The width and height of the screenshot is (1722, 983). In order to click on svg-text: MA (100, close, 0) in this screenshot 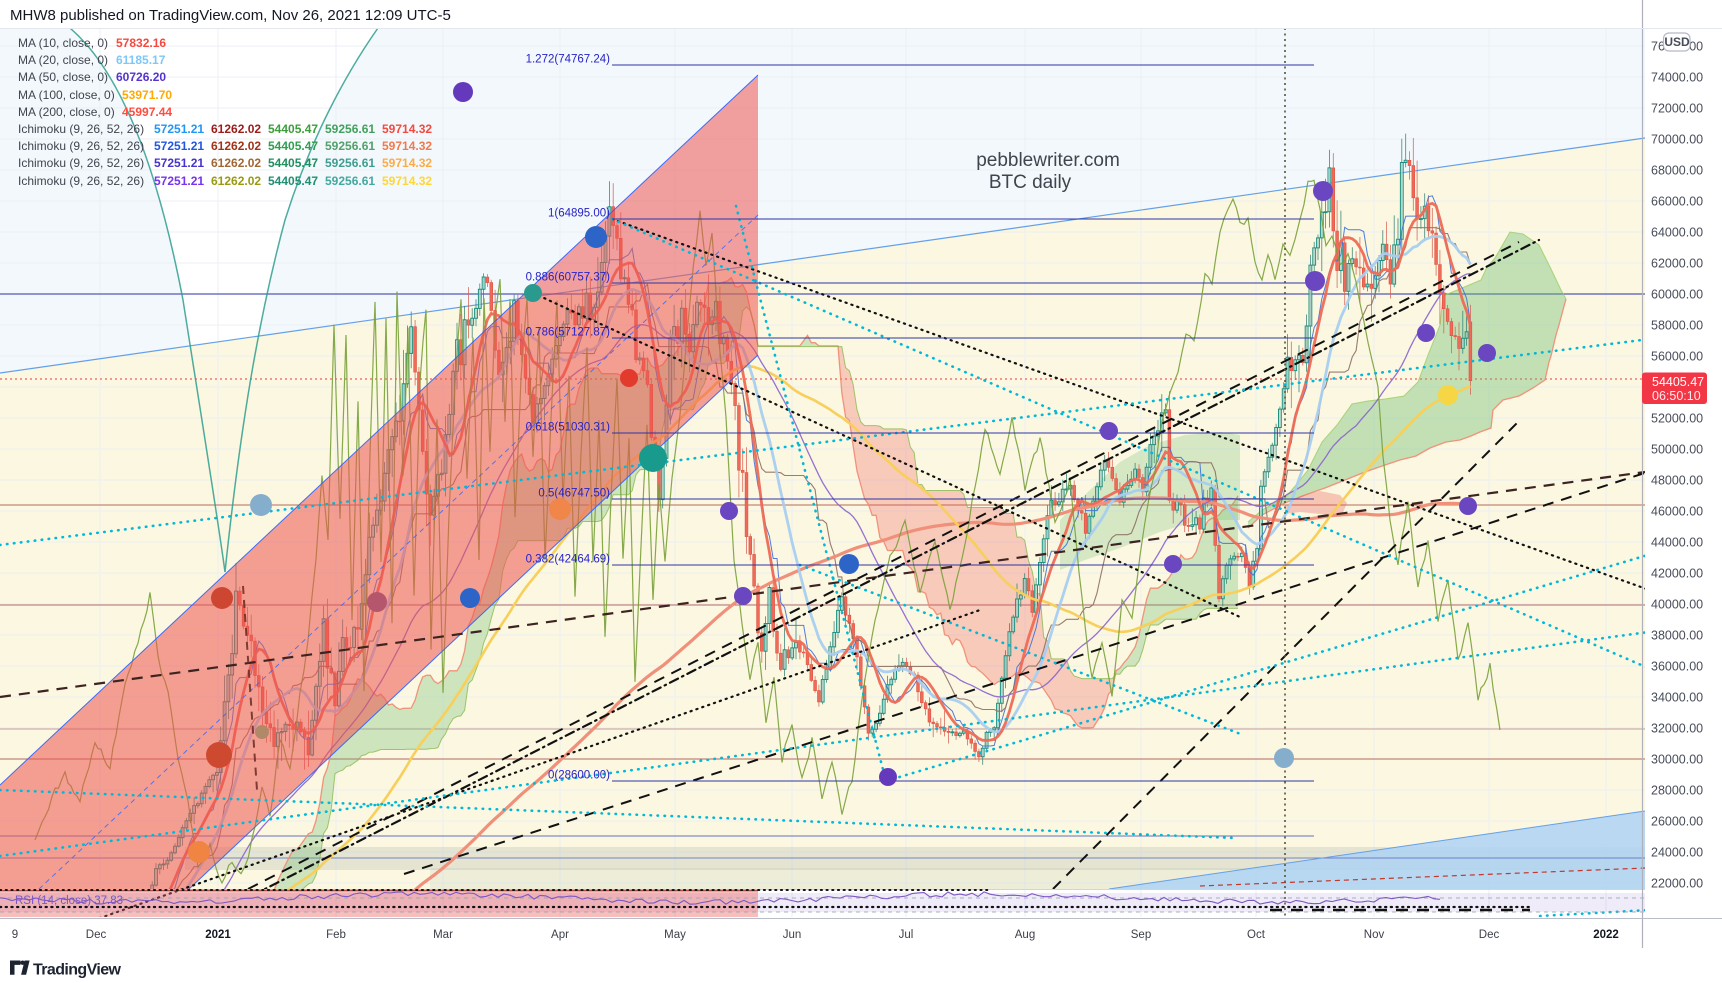, I will do `click(66, 95)`.